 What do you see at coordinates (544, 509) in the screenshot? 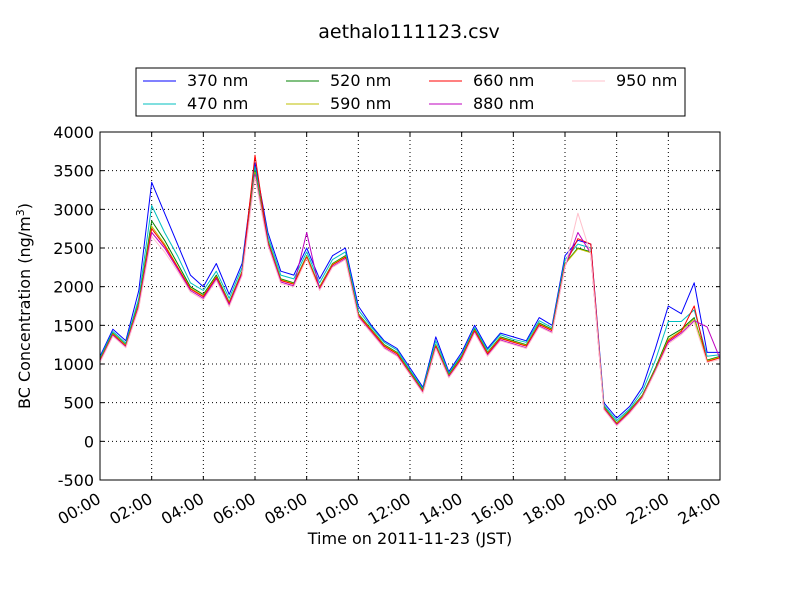
I see `x-tick-label: 18:00` at bounding box center [544, 509].